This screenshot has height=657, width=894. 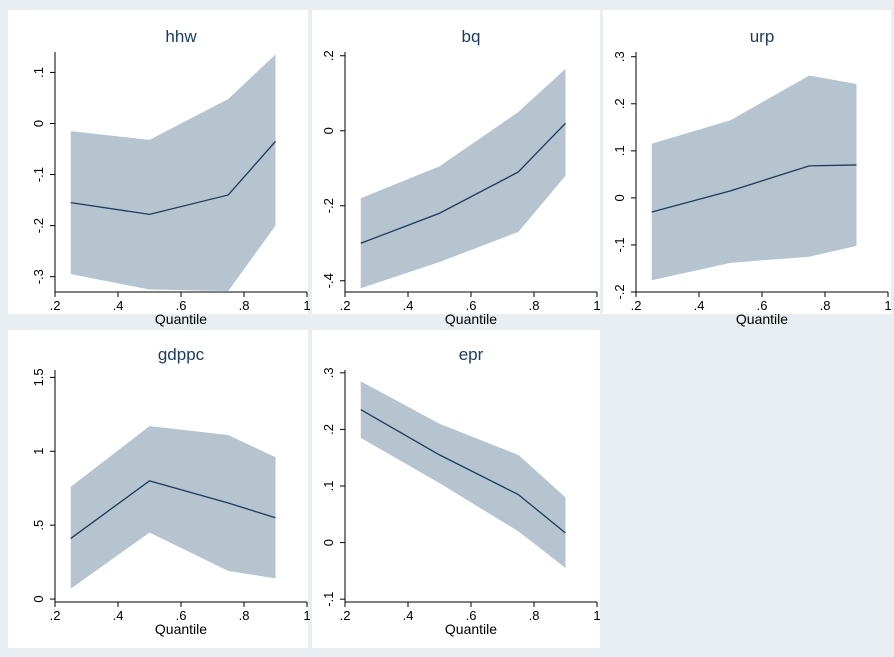 I want to click on y-tick-label: -.3, so click(x=38, y=276).